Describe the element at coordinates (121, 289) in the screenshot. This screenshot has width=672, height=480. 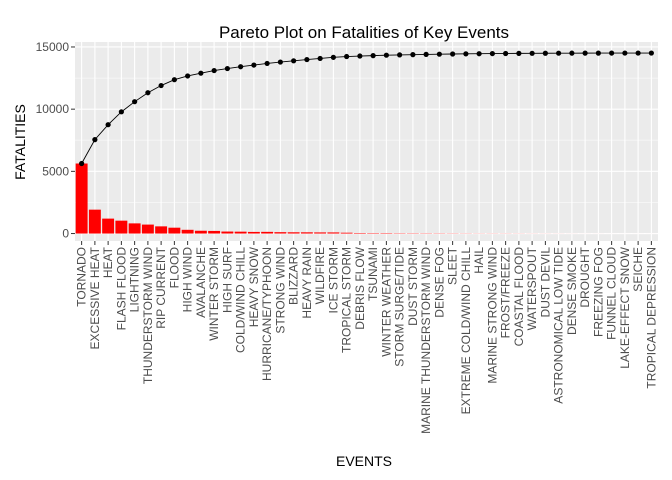
I see `x-tick-label: FLASH FLOOD` at that location.